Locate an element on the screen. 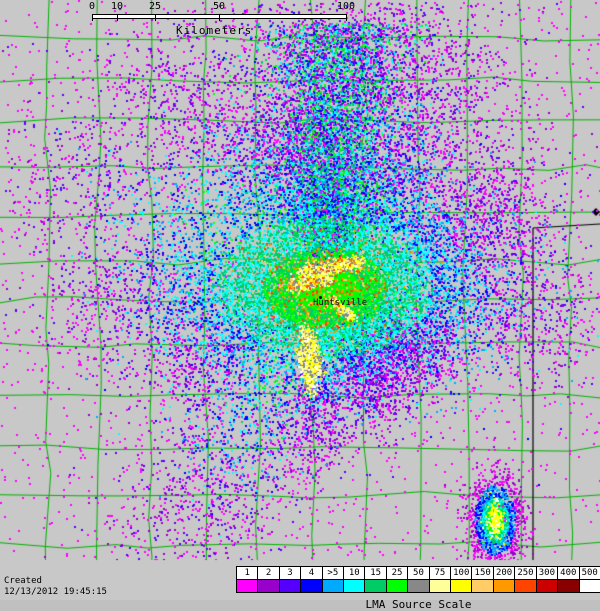 The image size is (600, 611). legend-label-9: 75 is located at coordinates (441, 573).